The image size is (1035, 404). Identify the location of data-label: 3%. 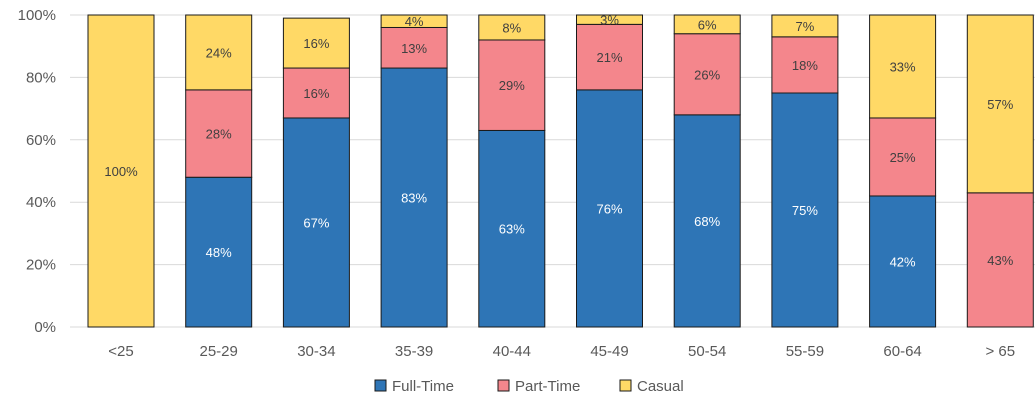
(609, 20).